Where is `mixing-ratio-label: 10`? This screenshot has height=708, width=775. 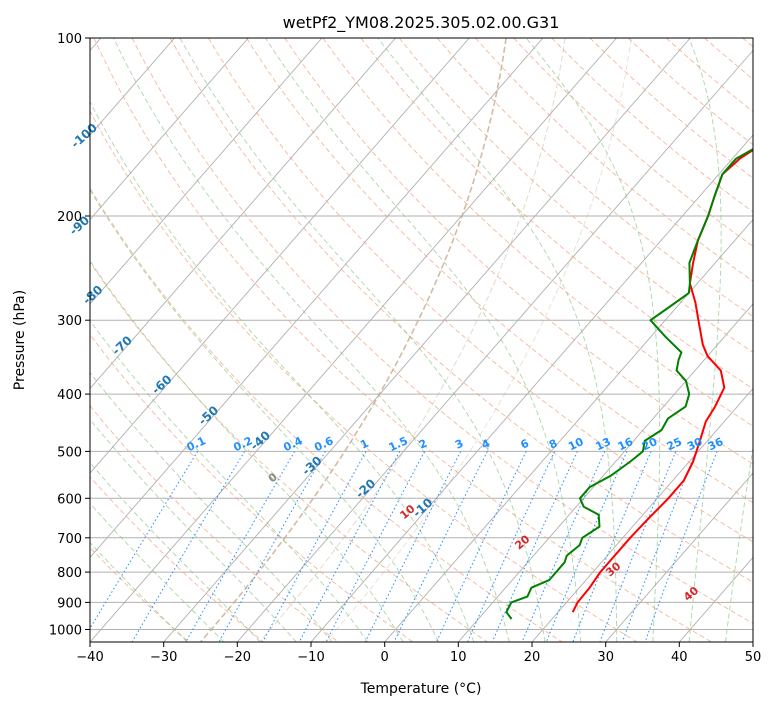
mixing-ratio-label: 10 is located at coordinates (576, 444).